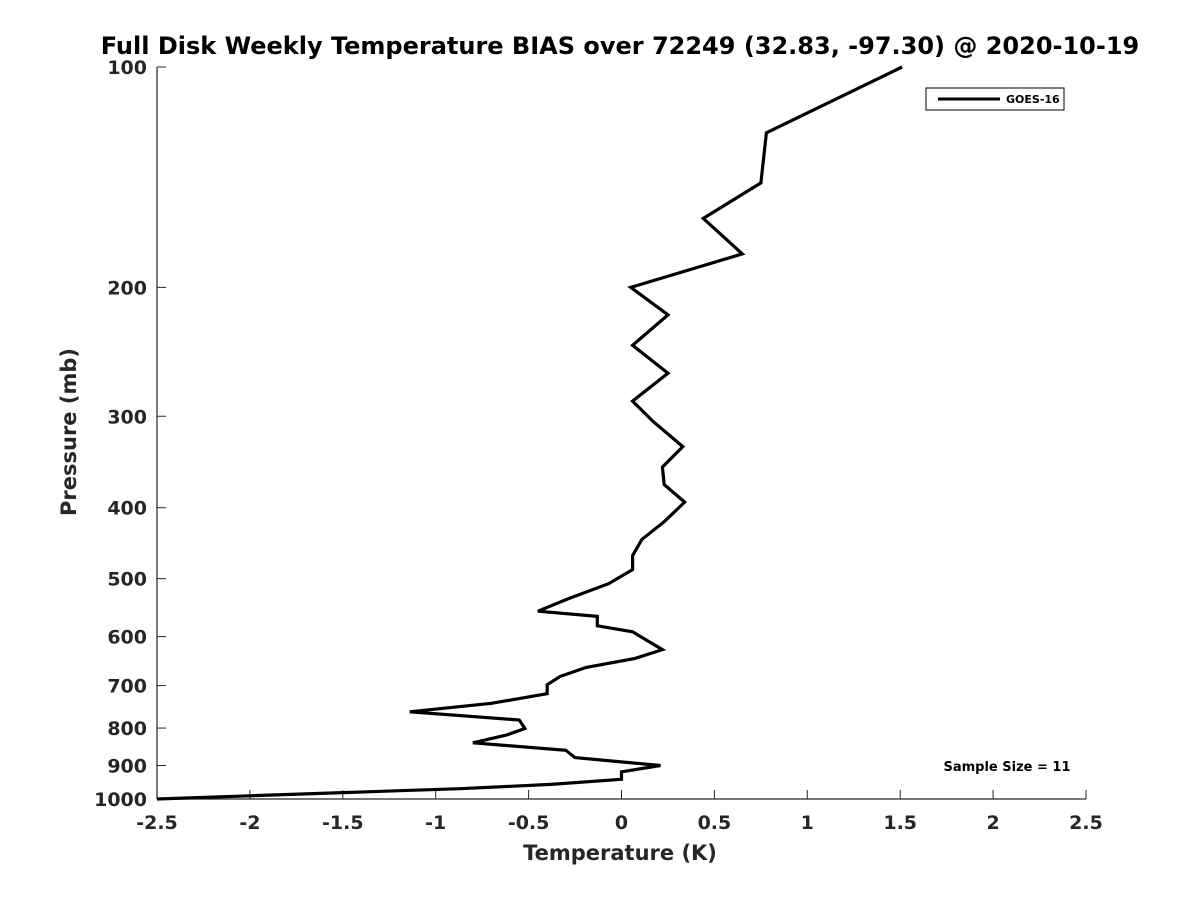 Image resolution: width=1200 pixels, height=900 pixels. I want to click on x-tick-label: -0.5, so click(529, 823).